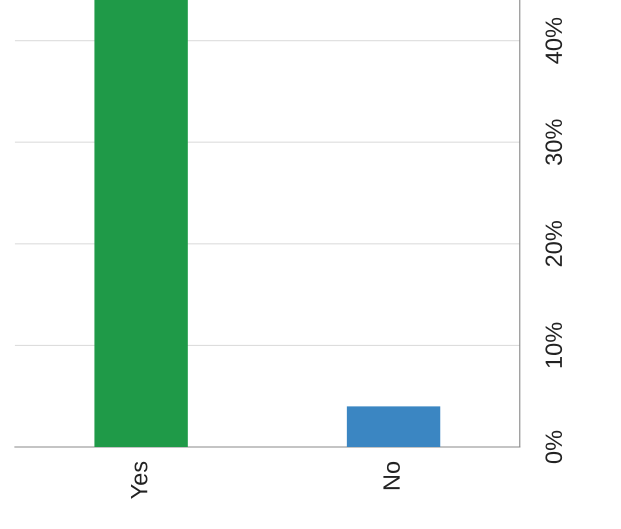  What do you see at coordinates (553, 41) in the screenshot?
I see `y-tick-label: 40%` at bounding box center [553, 41].